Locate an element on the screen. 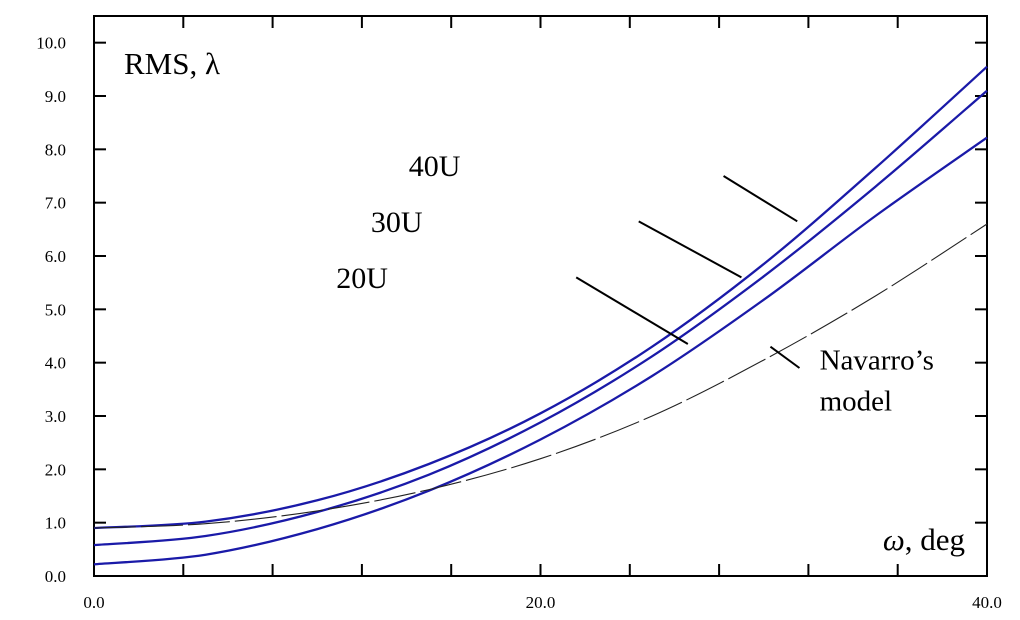  x-axis-title: ω, deg is located at coordinates (924, 539).